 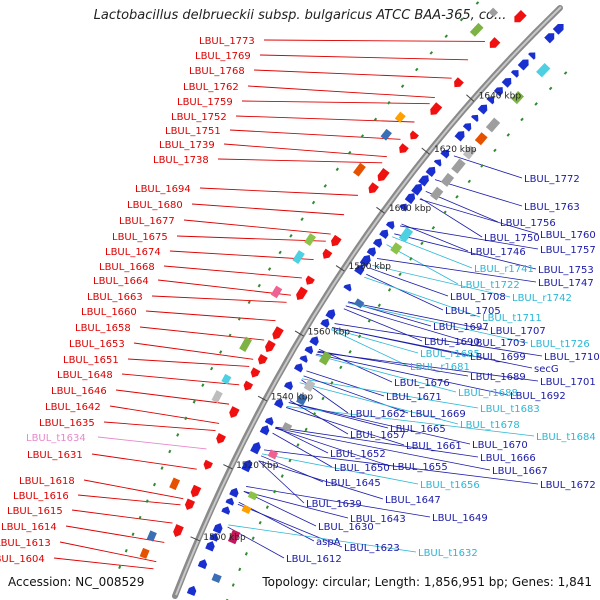 What do you see at coordinates (362, 468) in the screenshot?
I see `gene-label-right: LBUL_1650` at bounding box center [362, 468].